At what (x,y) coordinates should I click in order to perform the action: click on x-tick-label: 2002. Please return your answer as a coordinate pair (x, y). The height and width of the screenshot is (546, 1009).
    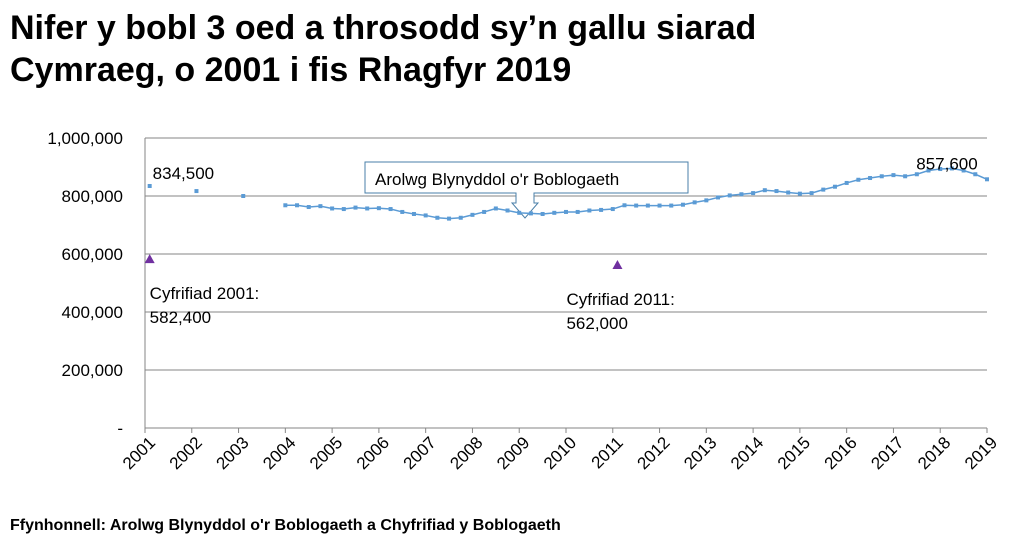
    Looking at the image, I should click on (186, 453).